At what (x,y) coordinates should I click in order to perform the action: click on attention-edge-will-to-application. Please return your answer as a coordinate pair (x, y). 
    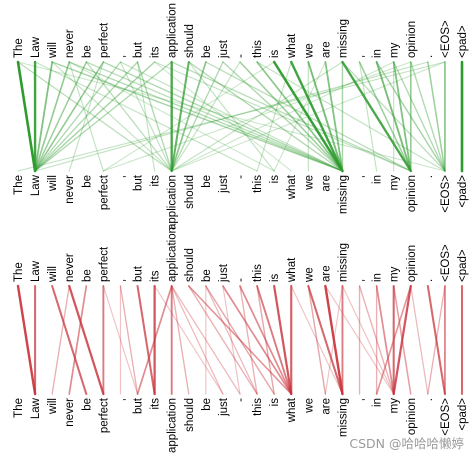
    Looking at the image, I should click on (112, 116).